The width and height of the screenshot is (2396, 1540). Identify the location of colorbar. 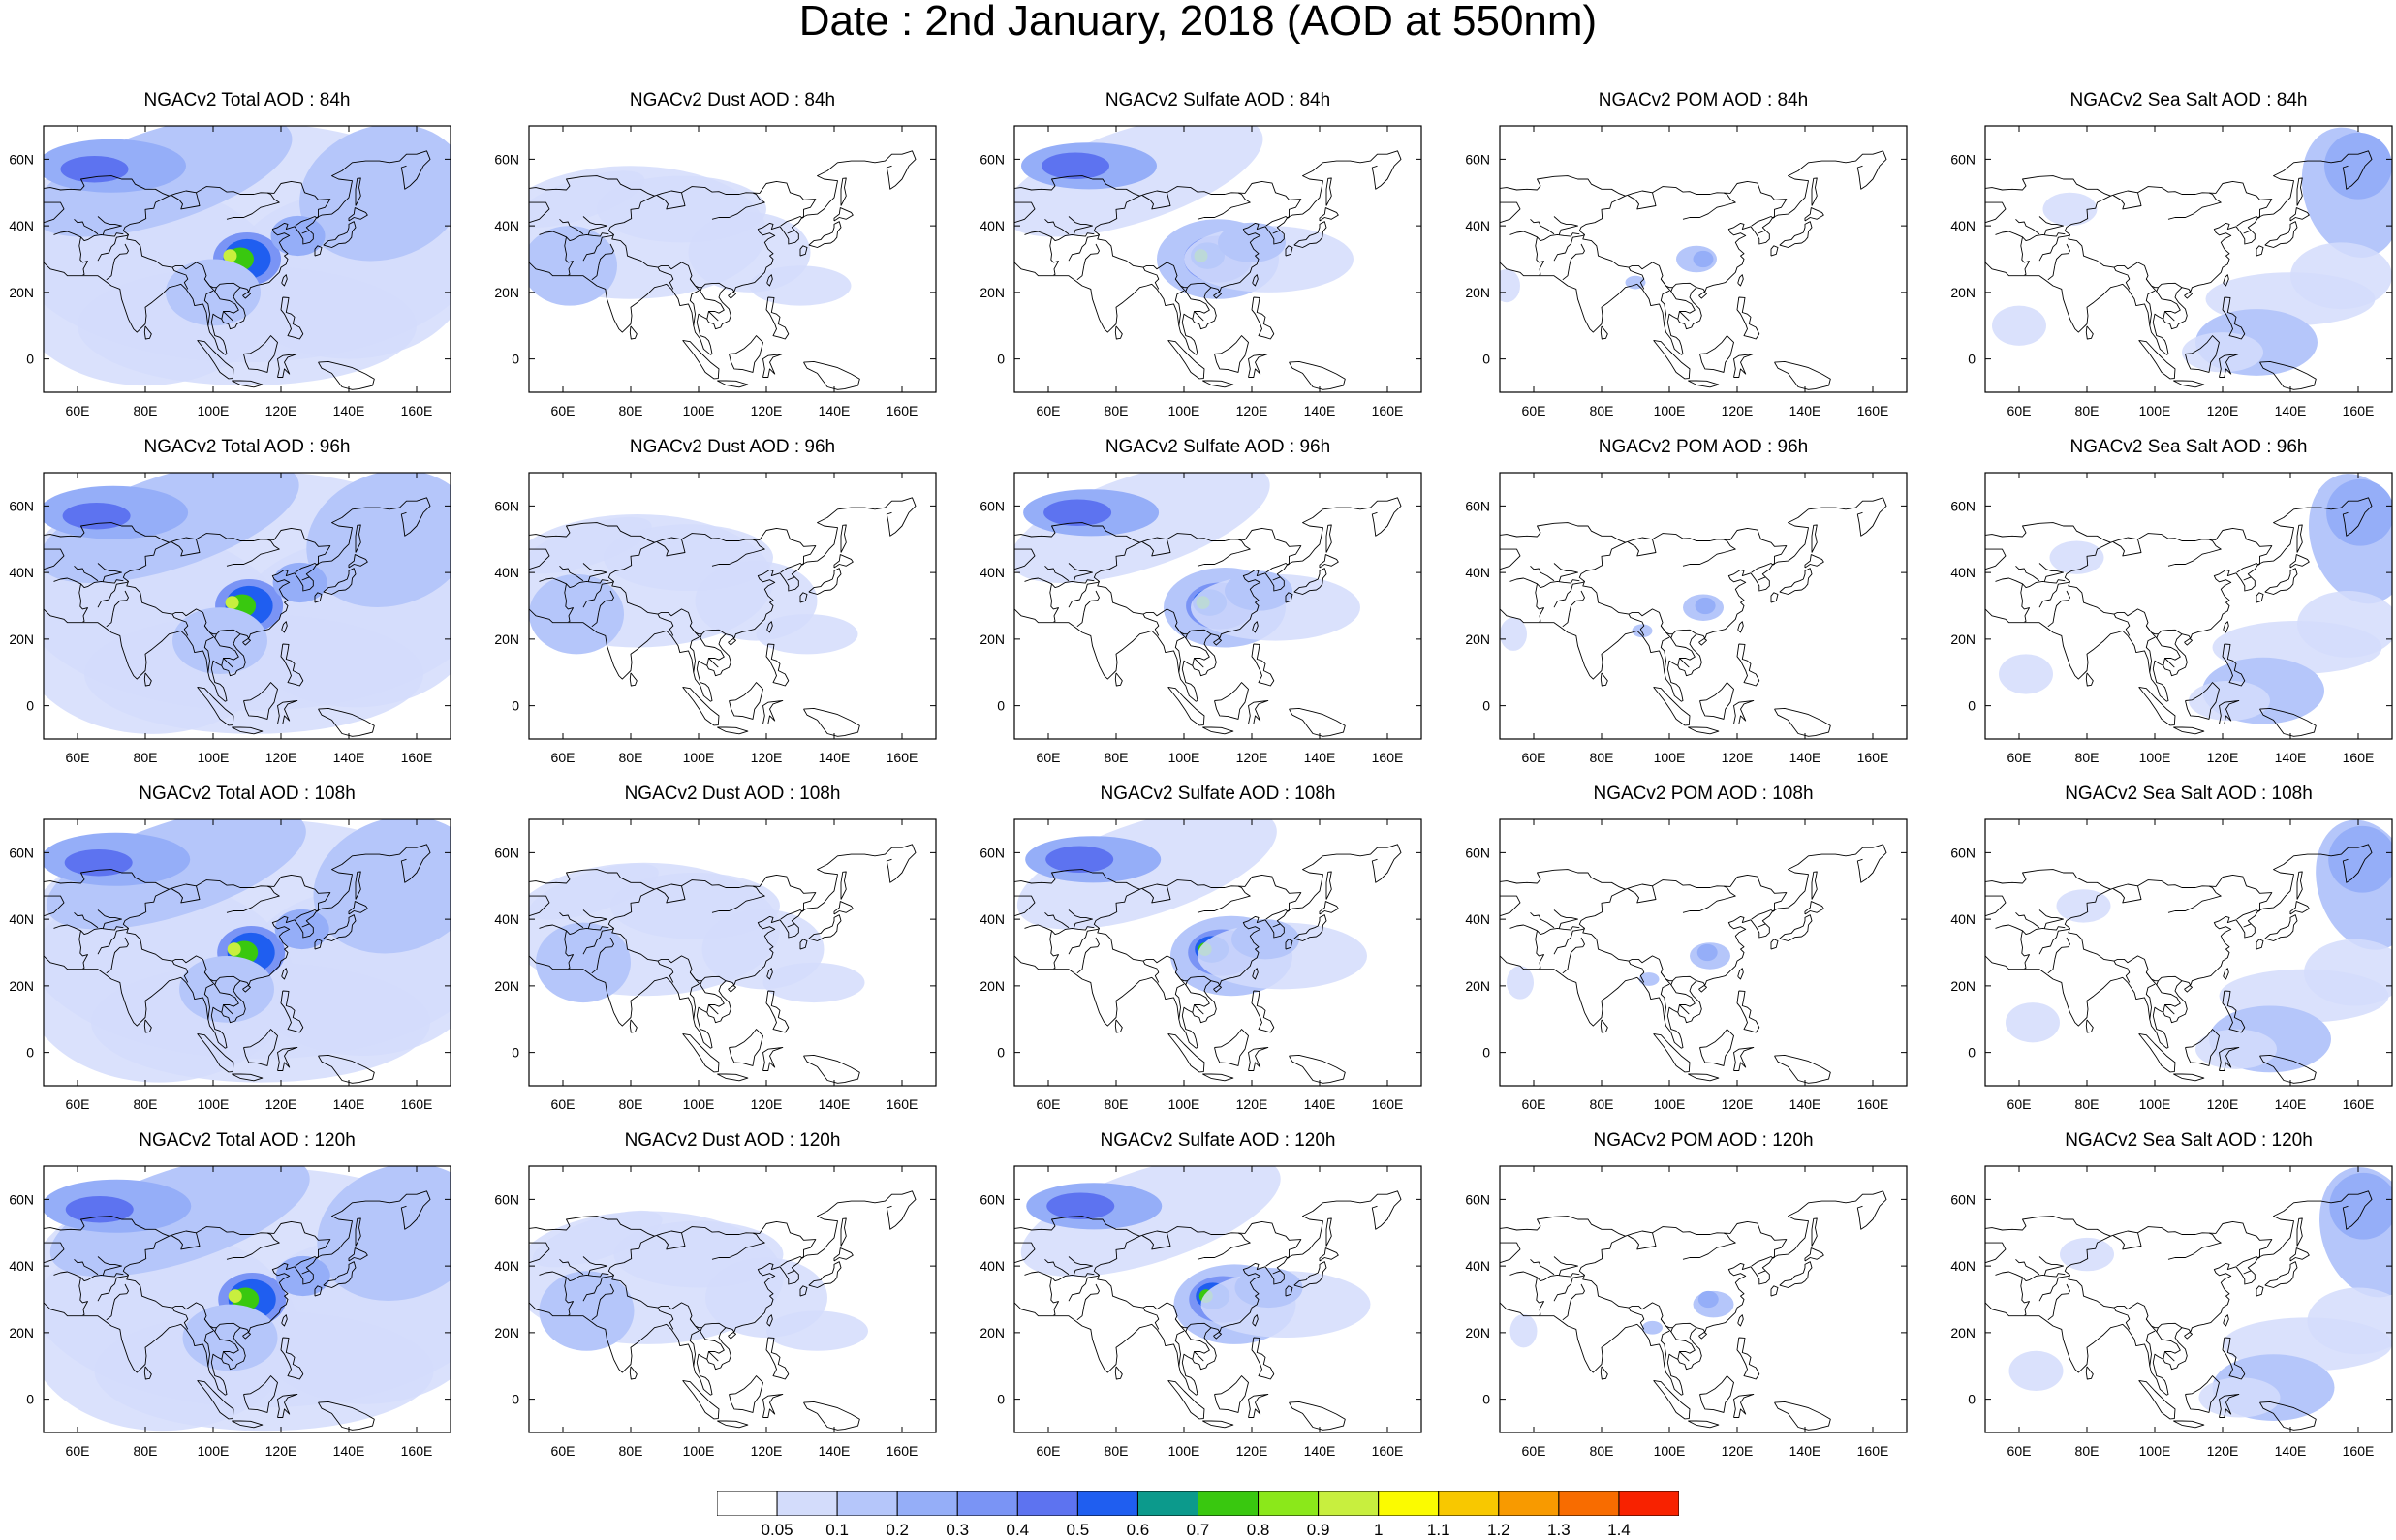
(1198, 1503).